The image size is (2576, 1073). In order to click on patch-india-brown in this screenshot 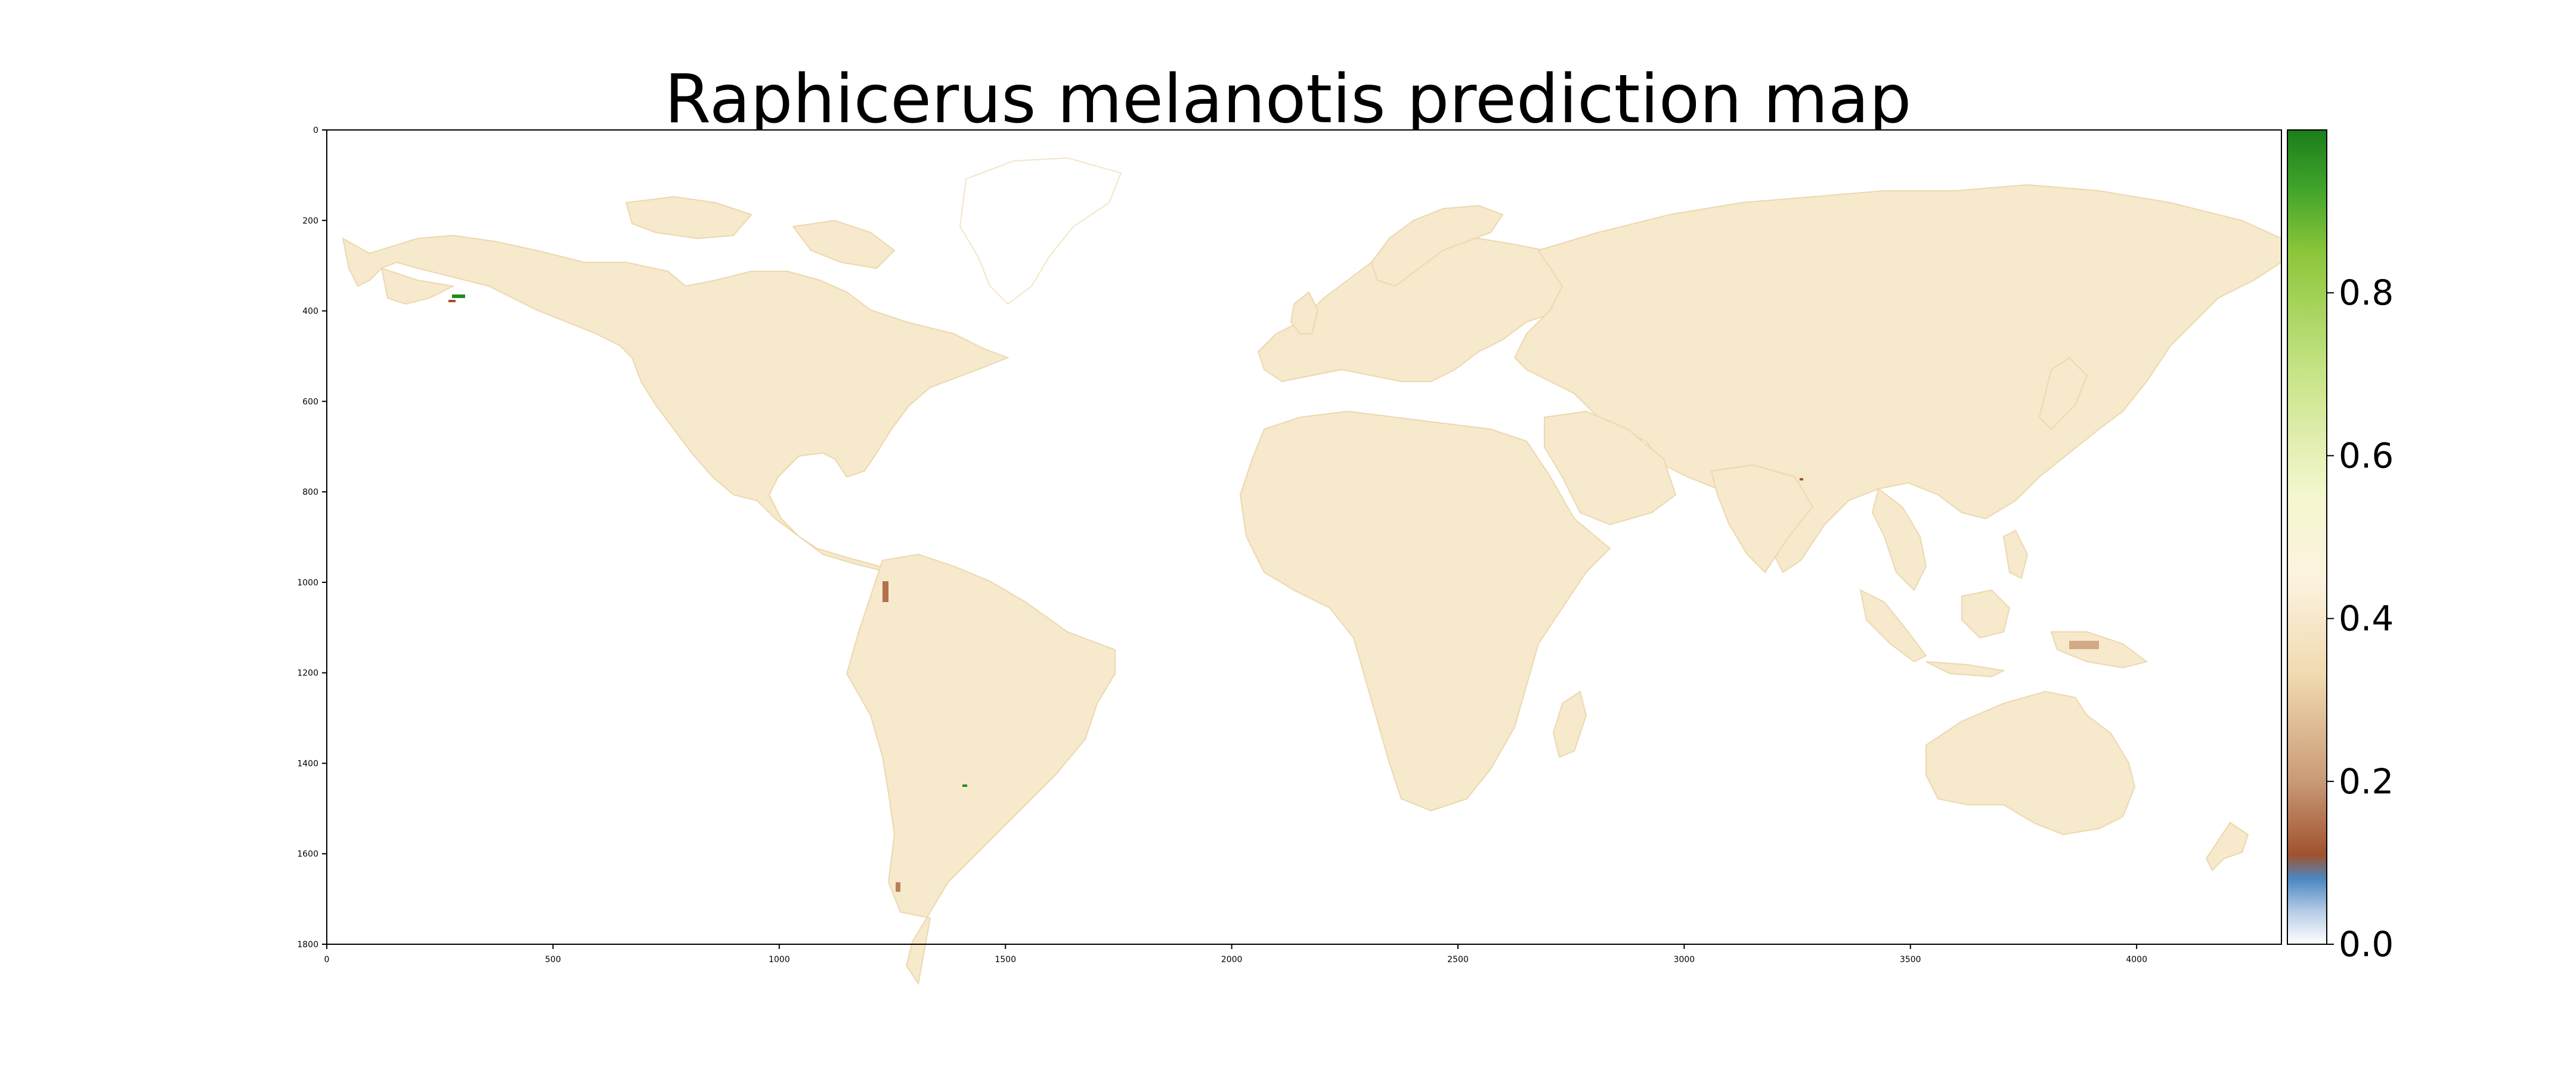, I will do `click(1801, 479)`.